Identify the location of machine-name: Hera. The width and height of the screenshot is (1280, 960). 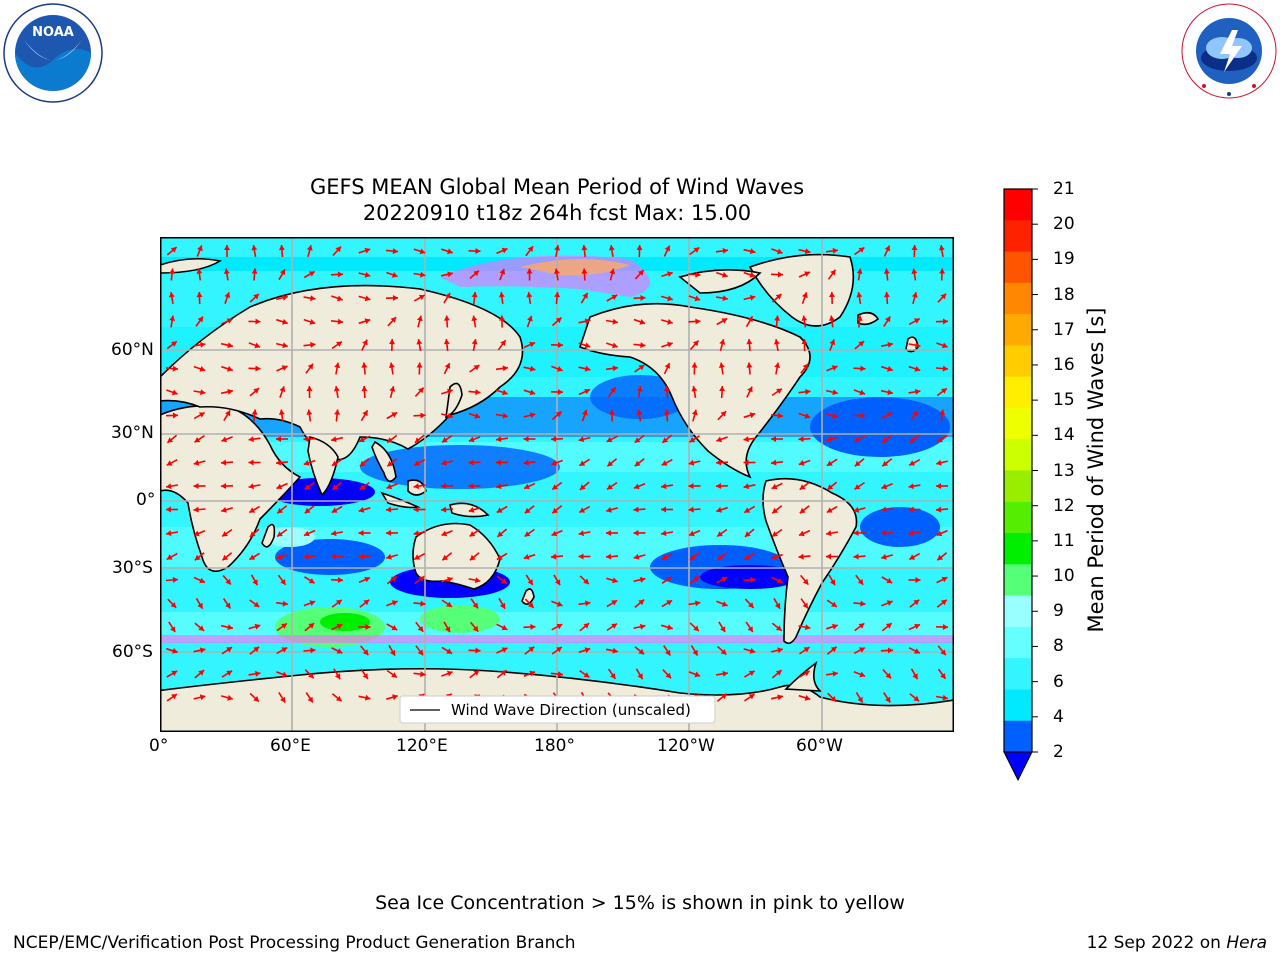
(1246, 943).